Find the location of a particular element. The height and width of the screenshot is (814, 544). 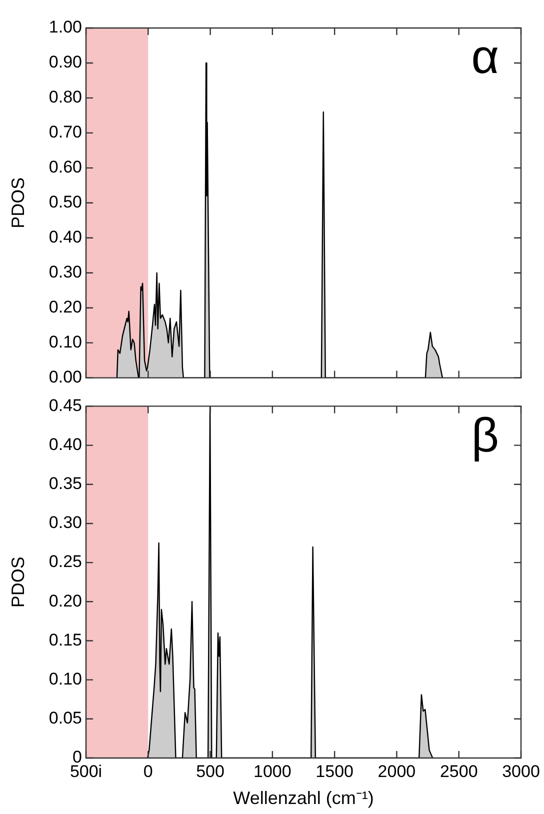

x-tick-label: 2500 is located at coordinates (459, 771).